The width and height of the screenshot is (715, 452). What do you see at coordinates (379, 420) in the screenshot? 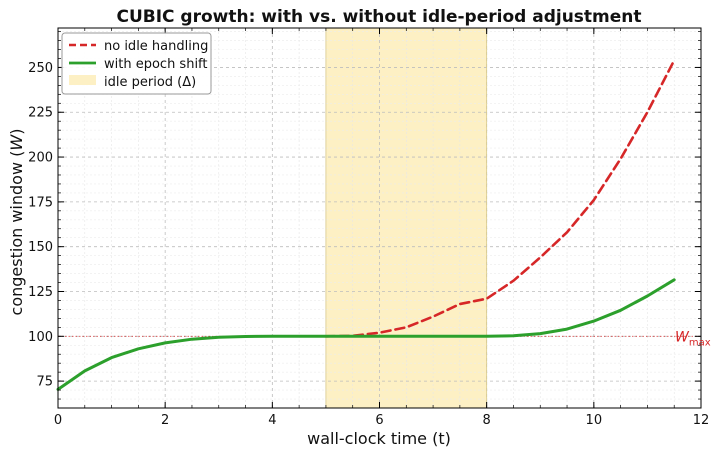
I see `x-tick-label: 6` at bounding box center [379, 420].